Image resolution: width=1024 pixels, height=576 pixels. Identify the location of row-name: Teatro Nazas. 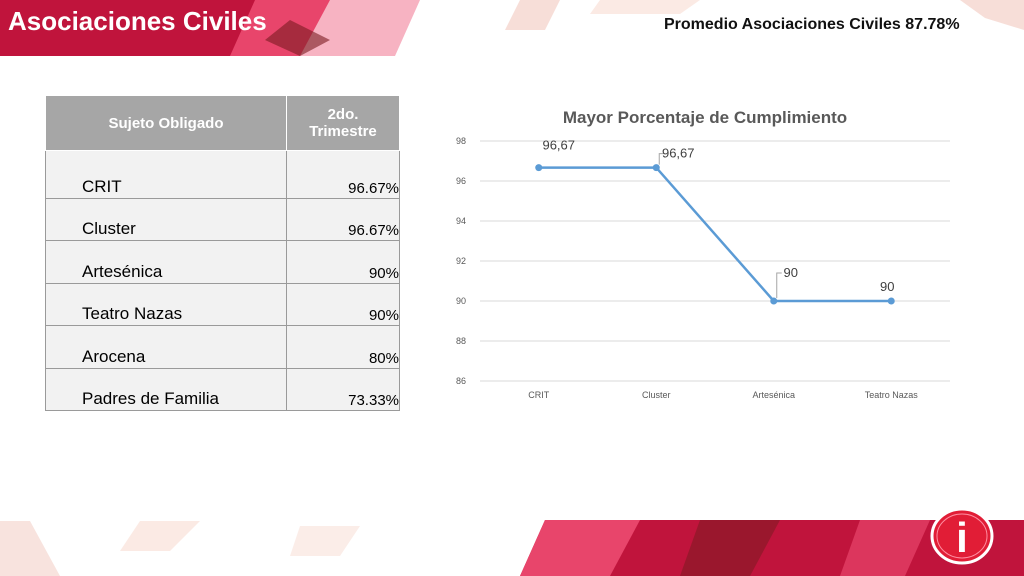
(166, 304).